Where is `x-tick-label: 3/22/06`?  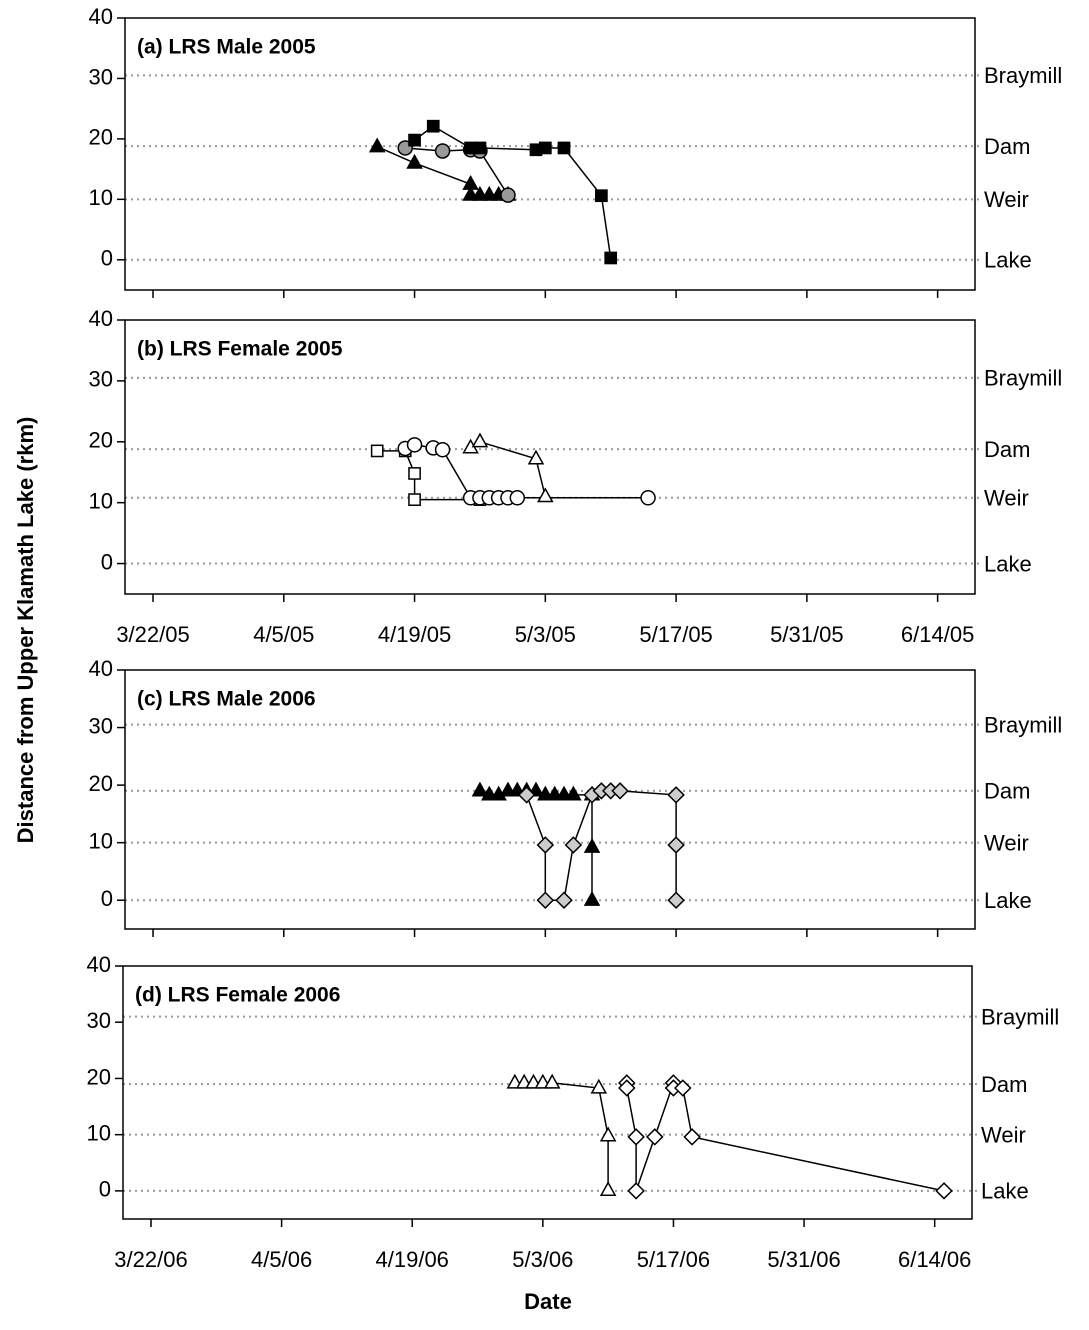 x-tick-label: 3/22/06 is located at coordinates (150, 1259).